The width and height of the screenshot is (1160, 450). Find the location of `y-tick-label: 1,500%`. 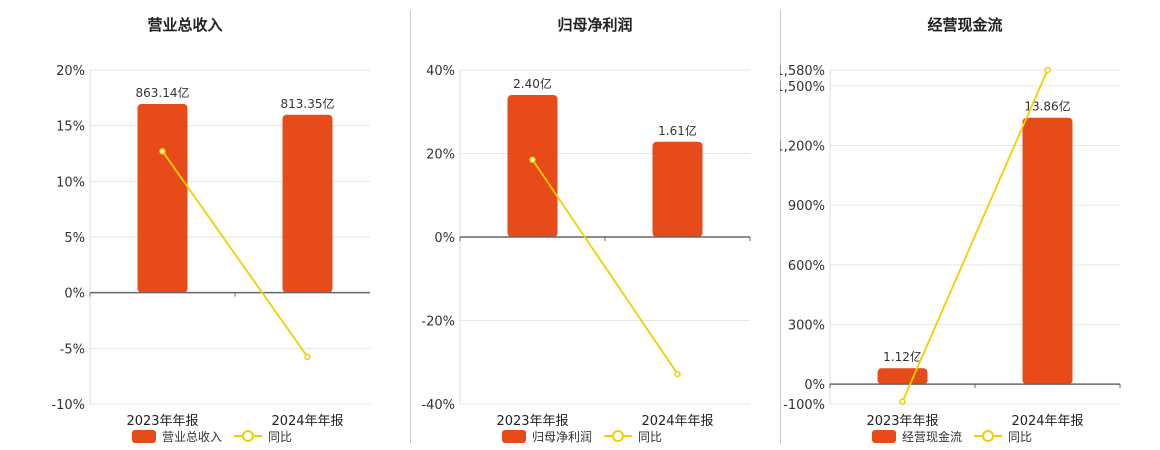

y-tick-label: 1,500% is located at coordinates (802, 87).